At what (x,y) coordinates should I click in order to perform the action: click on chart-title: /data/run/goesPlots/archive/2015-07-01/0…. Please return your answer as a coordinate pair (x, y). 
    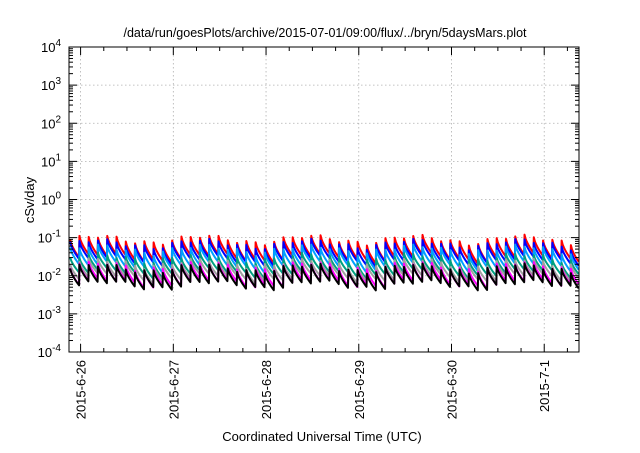
    Looking at the image, I should click on (325, 33).